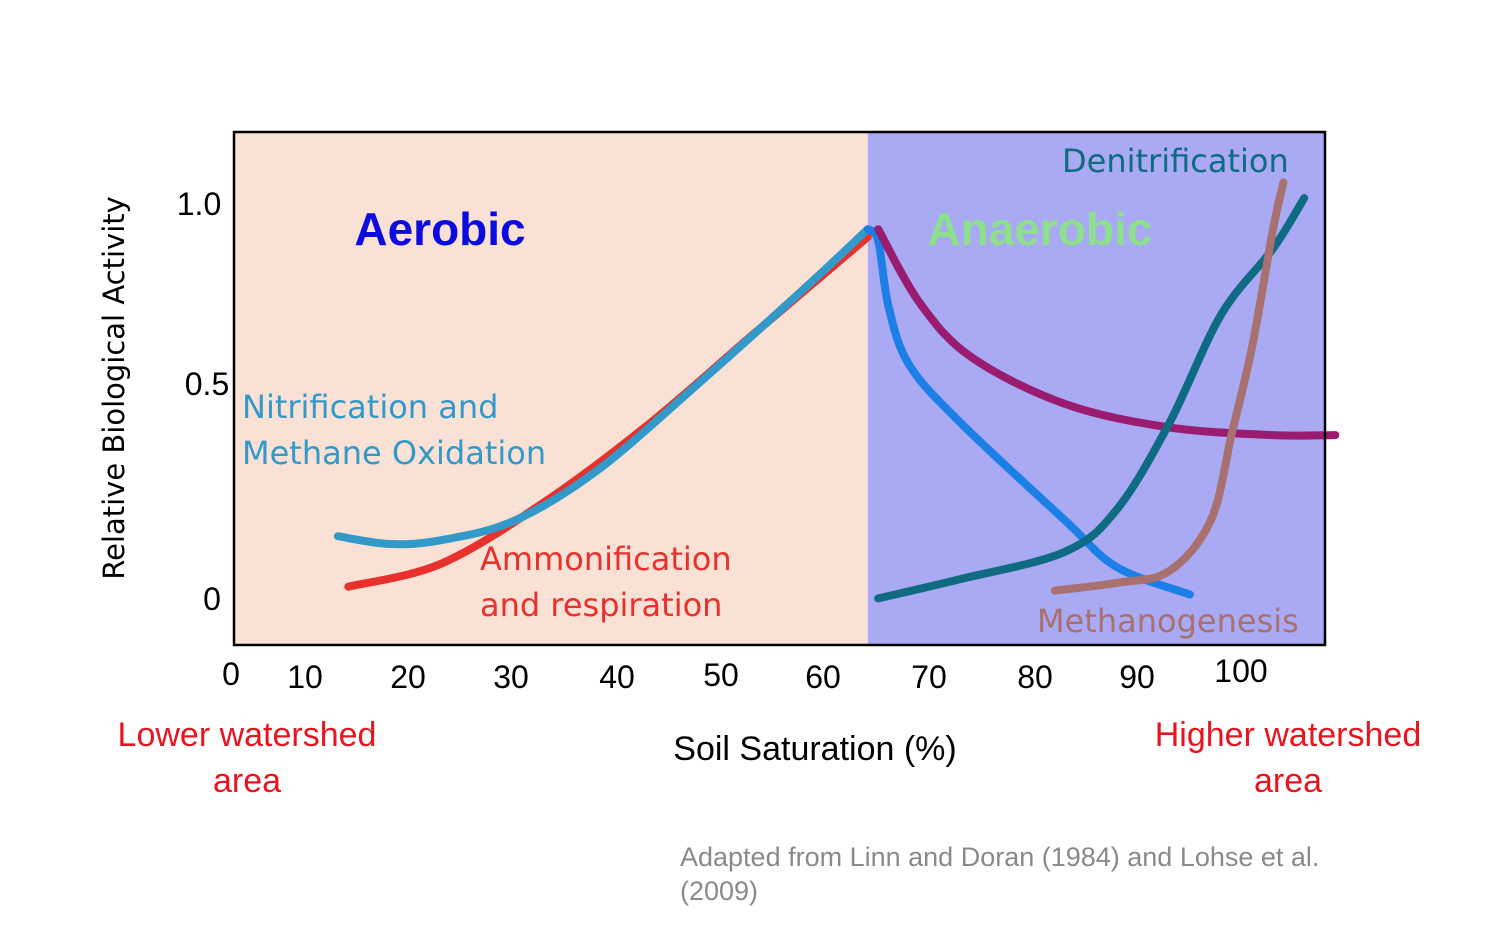 The height and width of the screenshot is (928, 1500). I want to click on x-tick-80: 80, so click(1035, 677).